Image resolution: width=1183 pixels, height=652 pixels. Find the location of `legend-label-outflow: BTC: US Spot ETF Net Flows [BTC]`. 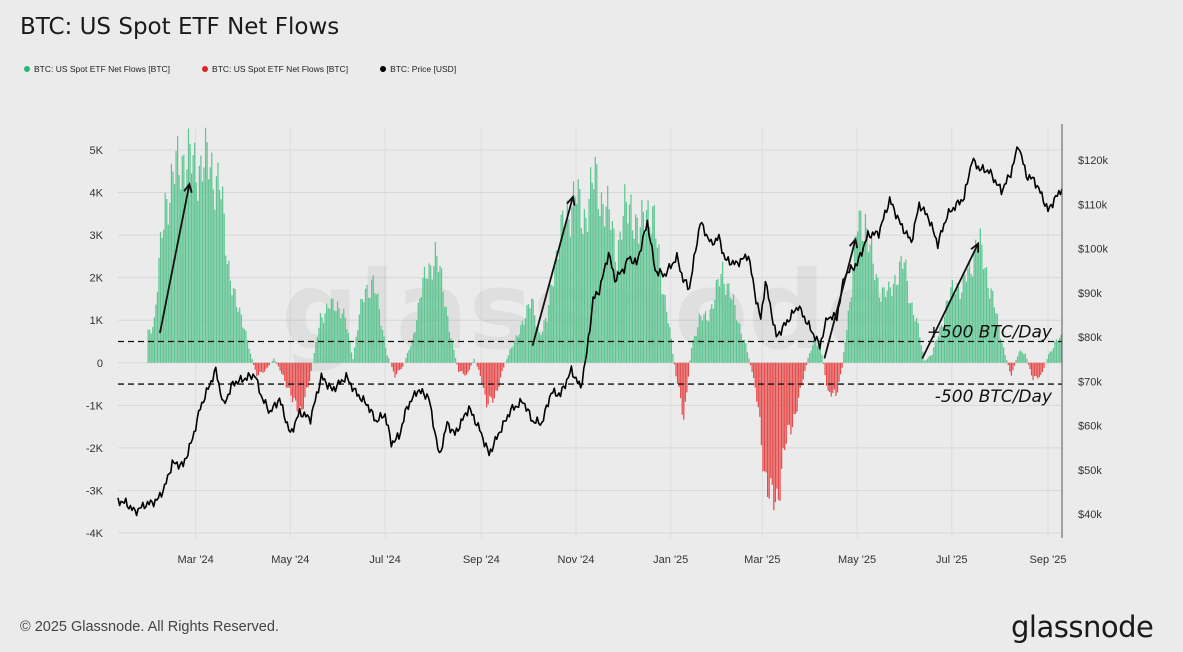

legend-label-outflow: BTC: US Spot ETF Net Flows [BTC] is located at coordinates (280, 69).